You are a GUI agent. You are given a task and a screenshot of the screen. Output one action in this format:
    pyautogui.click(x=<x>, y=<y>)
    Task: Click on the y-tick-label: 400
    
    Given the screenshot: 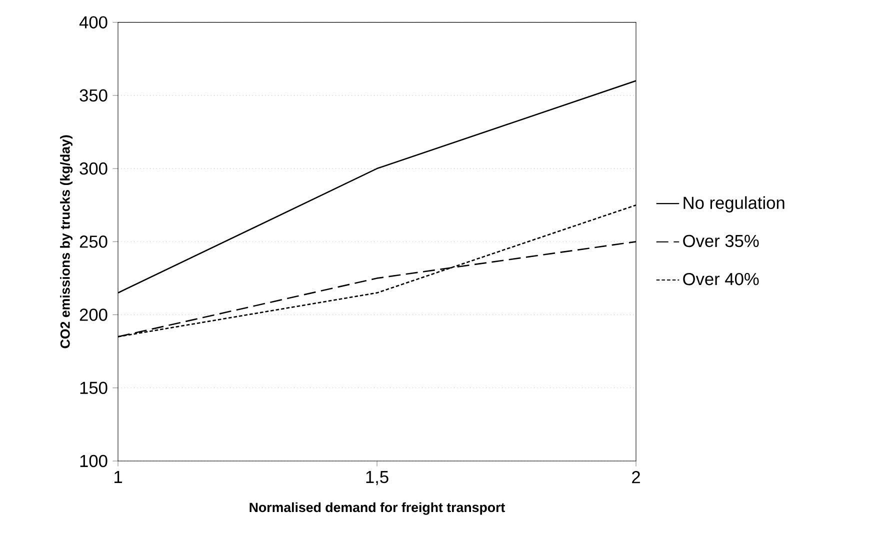 What is the action you would take?
    pyautogui.click(x=93, y=22)
    